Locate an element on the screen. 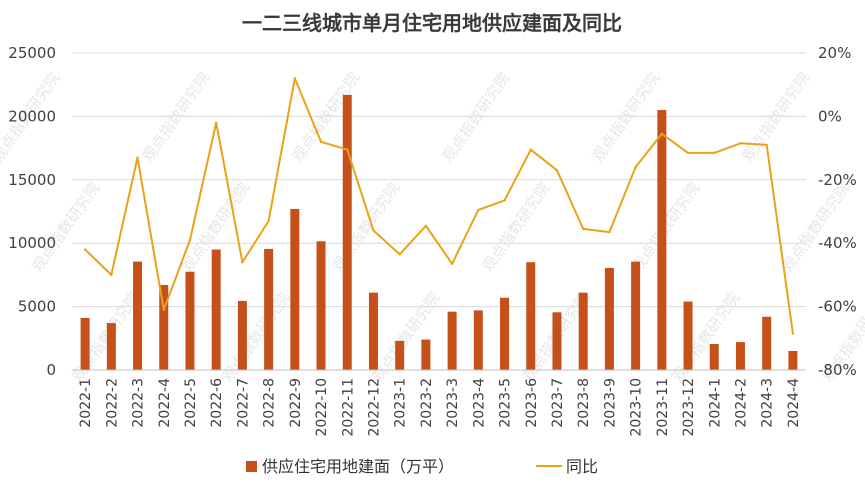 The width and height of the screenshot is (865, 487). y-right-tick-label: -20% is located at coordinates (837, 180).